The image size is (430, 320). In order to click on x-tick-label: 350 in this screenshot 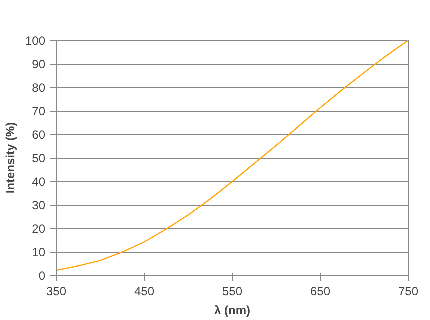, I will do `click(56, 291)`.